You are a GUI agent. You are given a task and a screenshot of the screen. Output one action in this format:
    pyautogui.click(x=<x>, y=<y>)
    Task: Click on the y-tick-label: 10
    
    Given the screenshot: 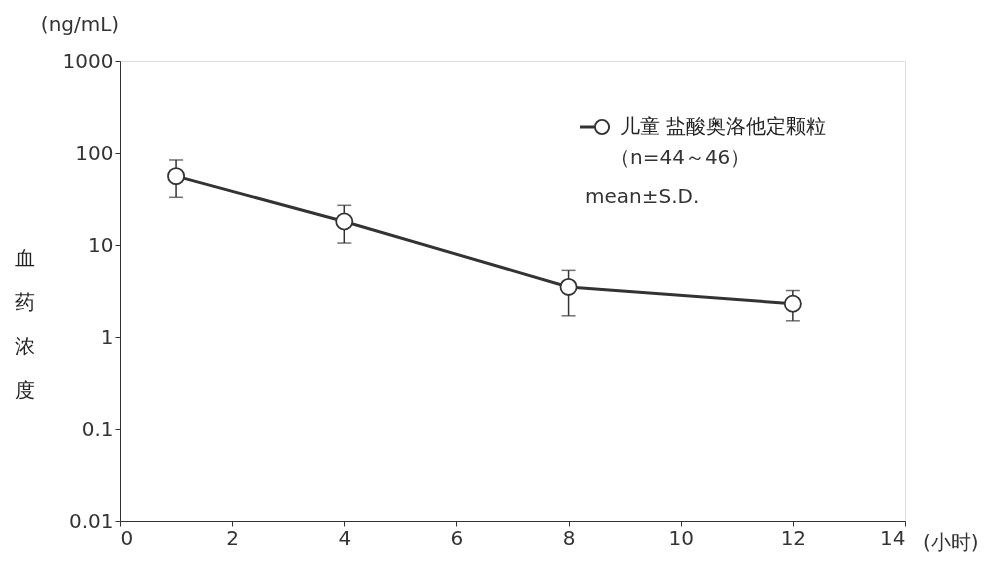 What is the action you would take?
    pyautogui.click(x=101, y=244)
    